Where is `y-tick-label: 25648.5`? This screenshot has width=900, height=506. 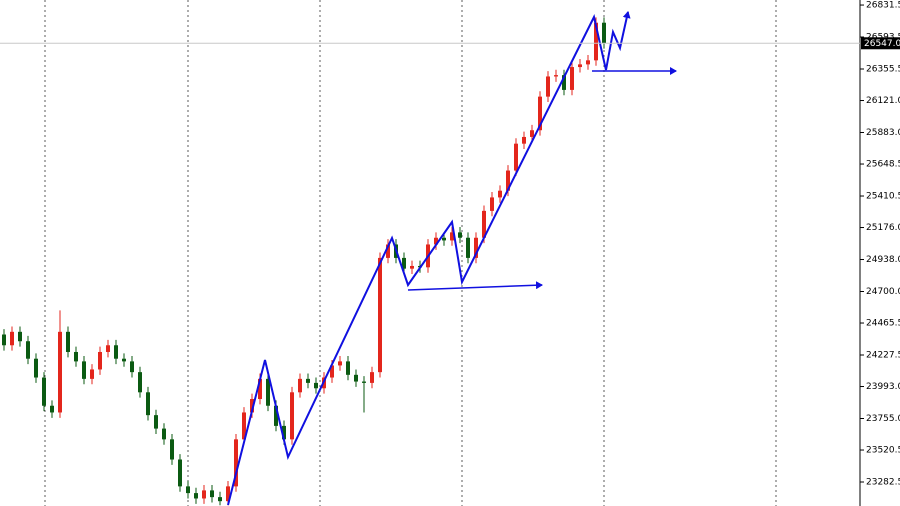
y-tick-label: 25648.5 is located at coordinates (883, 165).